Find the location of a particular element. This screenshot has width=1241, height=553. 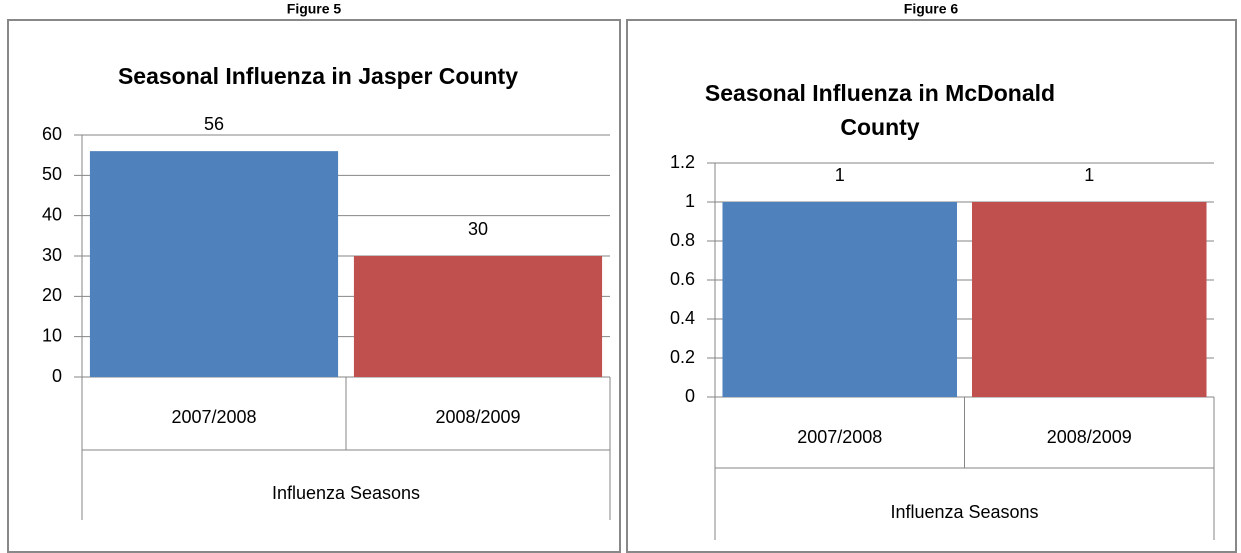

y-tick-label: 20 is located at coordinates (52, 295).